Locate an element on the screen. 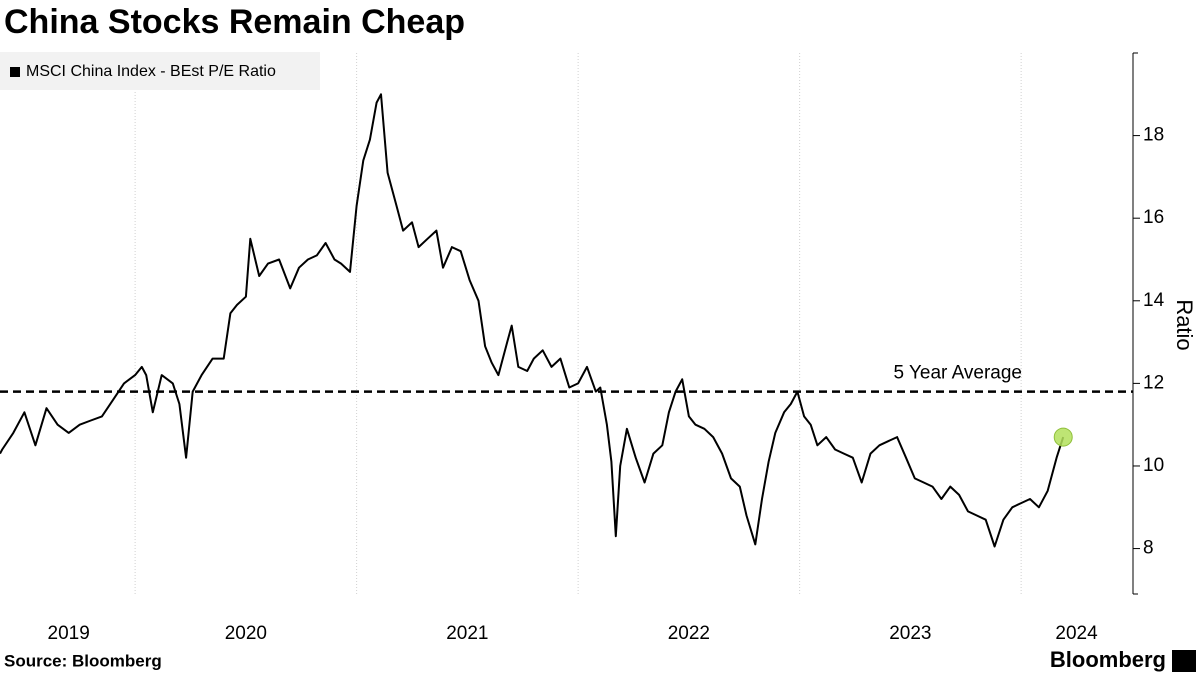 The width and height of the screenshot is (1200, 675). y-tick-label: 12 is located at coordinates (1153, 382).